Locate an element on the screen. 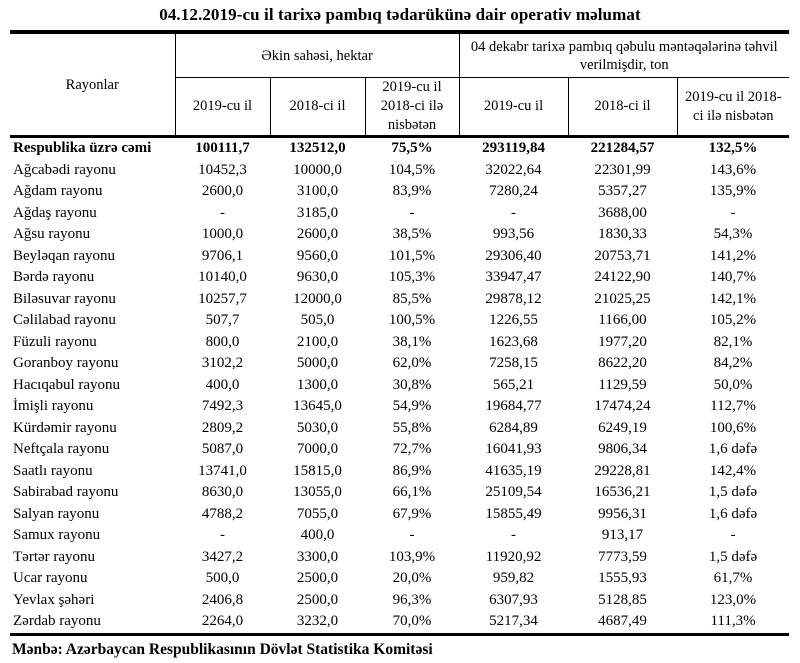 The image size is (800, 663). value-cell: 135,9% is located at coordinates (733, 191).